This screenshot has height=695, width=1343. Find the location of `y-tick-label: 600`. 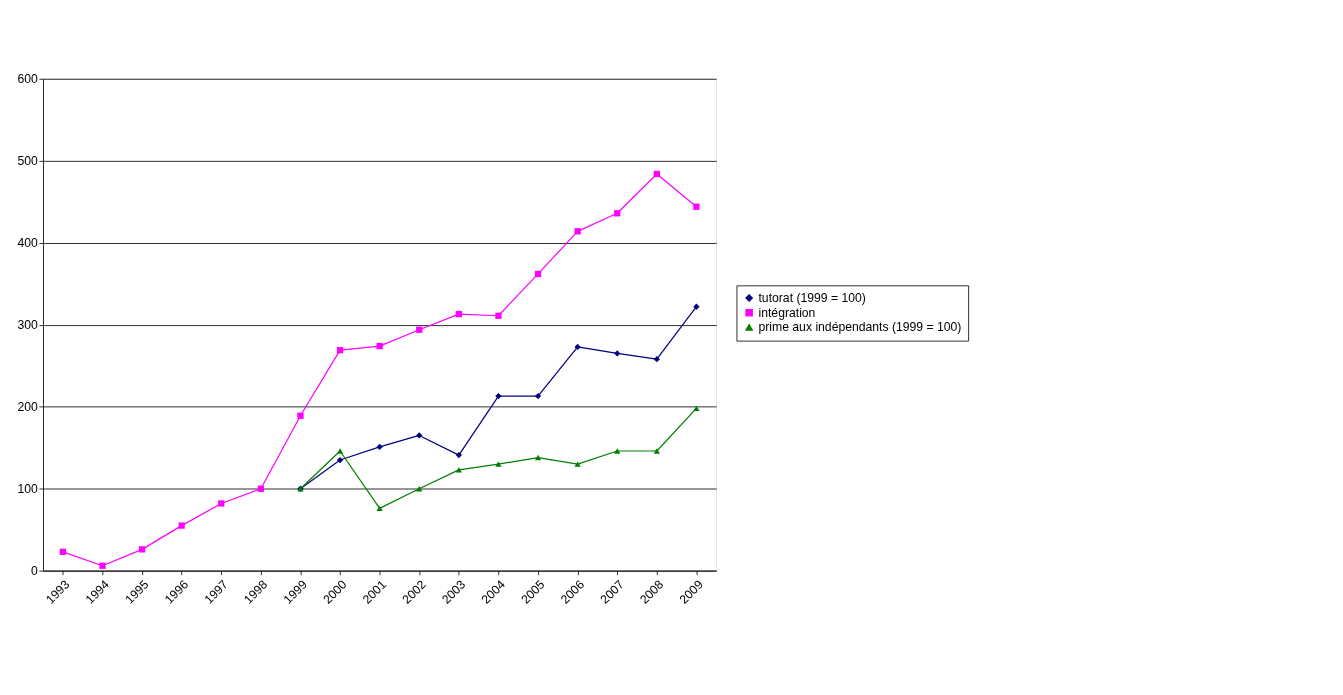

y-tick-label: 600 is located at coordinates (28, 79).